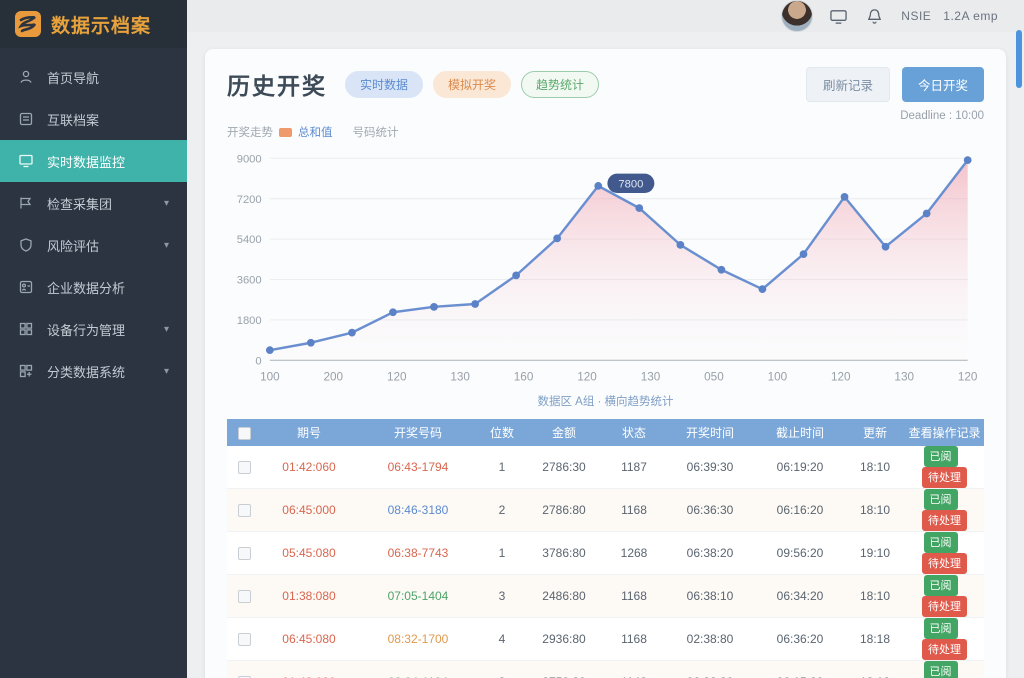 This screenshot has height=678, width=1024. I want to click on number-cell: 08:46-3180, so click(418, 510).